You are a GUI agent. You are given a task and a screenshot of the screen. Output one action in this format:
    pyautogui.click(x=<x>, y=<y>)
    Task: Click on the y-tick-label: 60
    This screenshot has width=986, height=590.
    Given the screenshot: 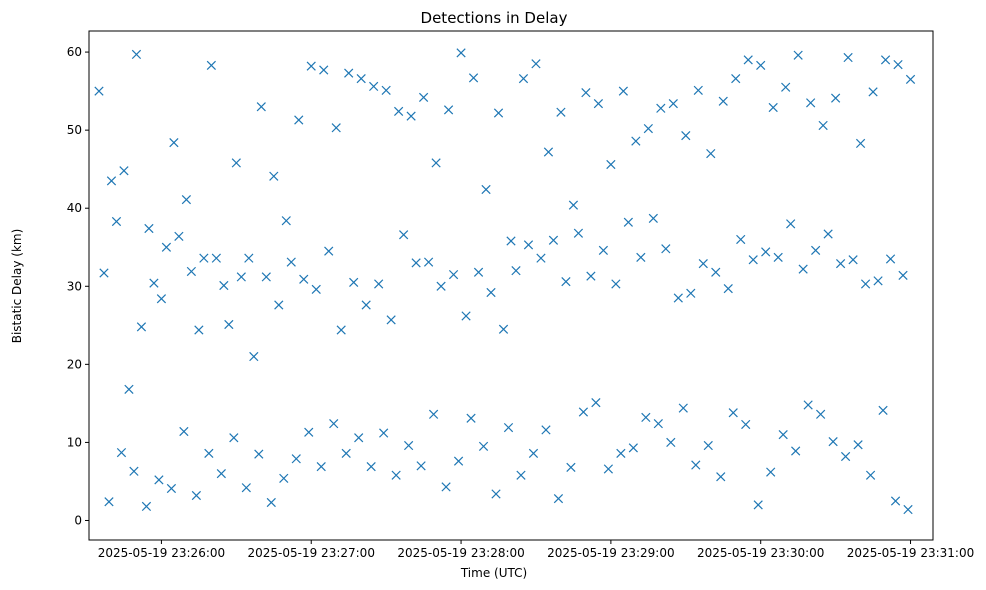 What is the action you would take?
    pyautogui.click(x=74, y=52)
    